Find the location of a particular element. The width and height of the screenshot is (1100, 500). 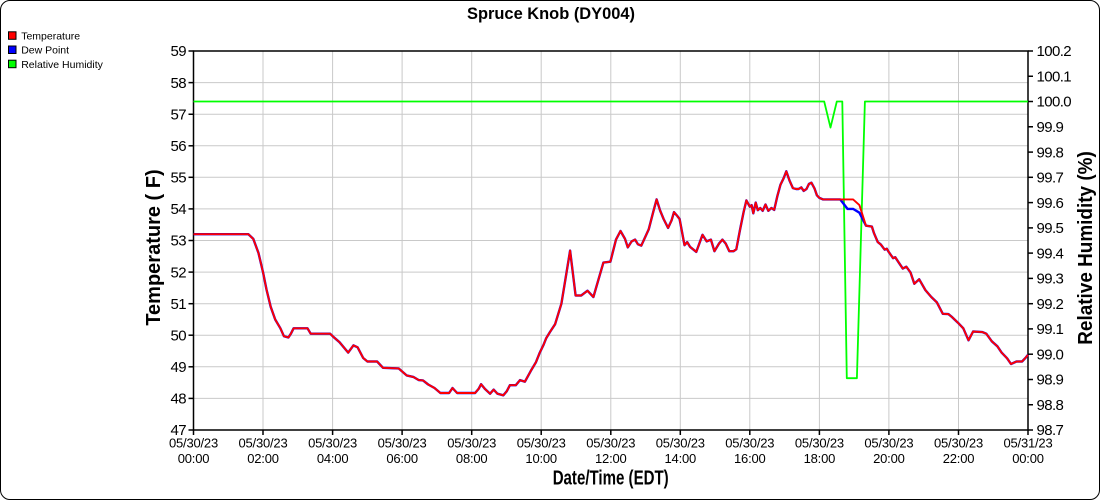

svg-text: Dew Point is located at coordinates (45, 51).